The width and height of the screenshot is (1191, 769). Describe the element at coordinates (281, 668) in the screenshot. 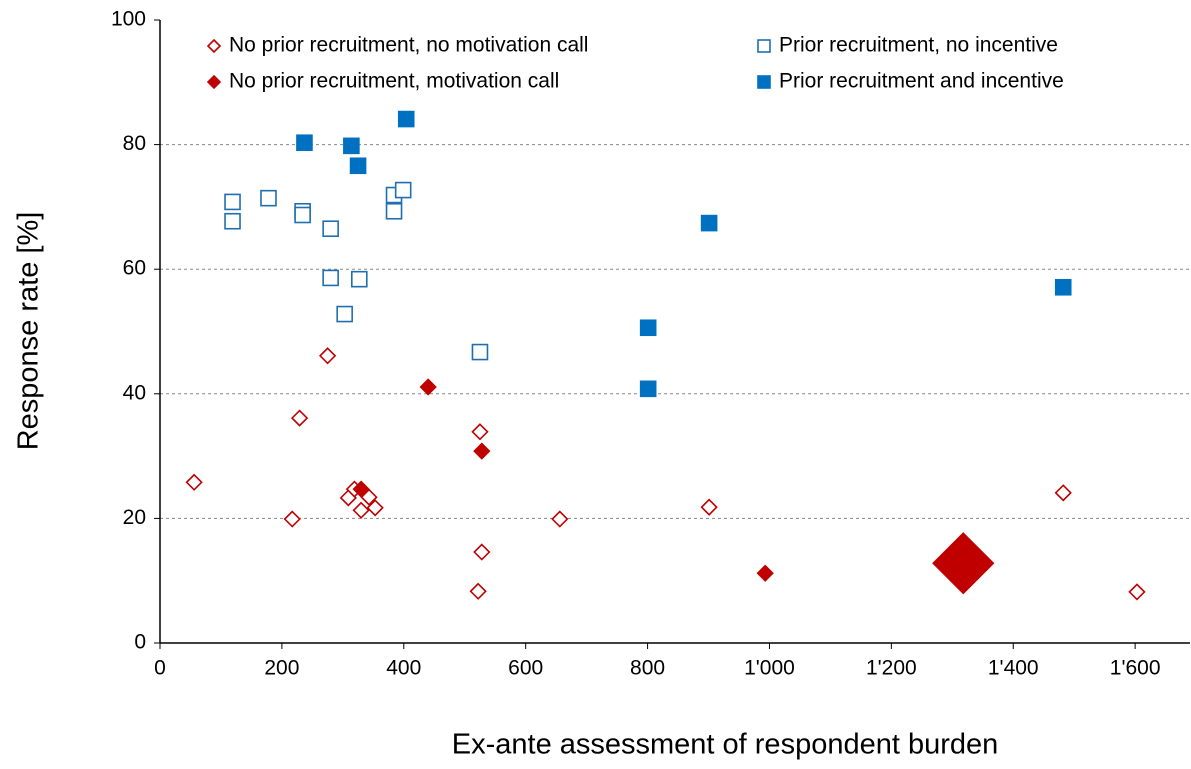

I see `x-tick-label: 200` at that location.